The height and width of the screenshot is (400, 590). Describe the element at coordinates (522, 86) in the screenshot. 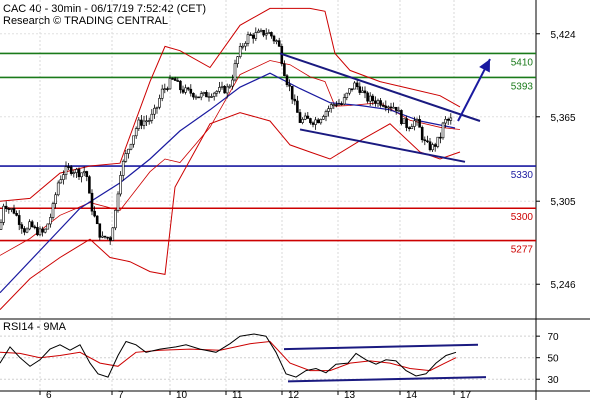

I see `level-label: 5393` at that location.